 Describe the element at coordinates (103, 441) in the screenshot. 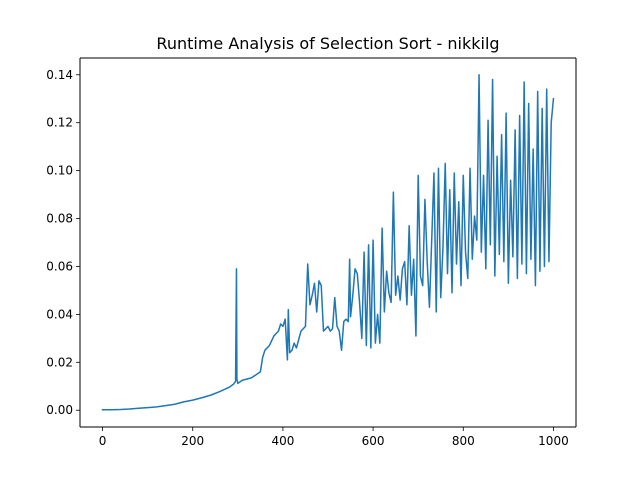

I see `x-tick-label: 0` at that location.